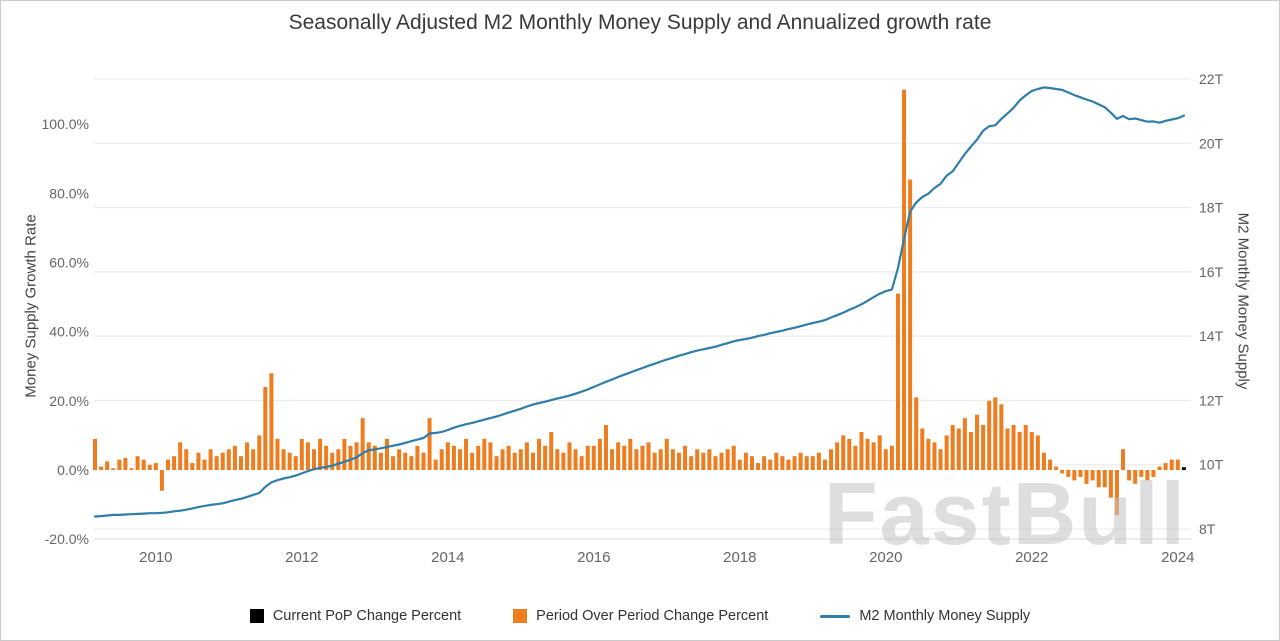 The width and height of the screenshot is (1280, 641). Describe the element at coordinates (69, 332) in the screenshot. I see `y-left-tick-label: 40.0%` at that location.